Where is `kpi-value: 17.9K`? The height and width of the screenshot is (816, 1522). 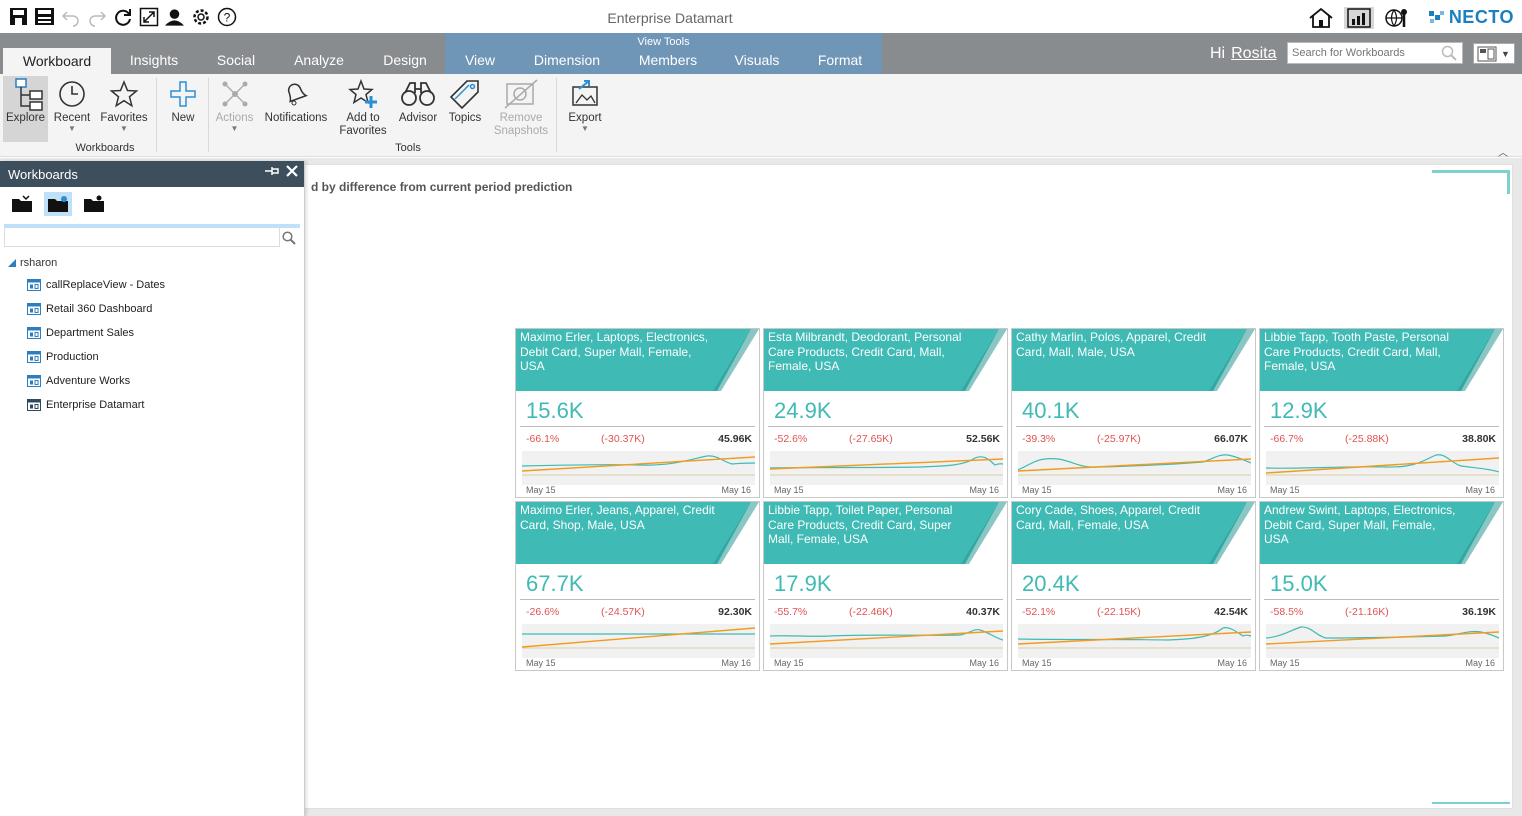
kpi-value: 17.9K is located at coordinates (803, 583).